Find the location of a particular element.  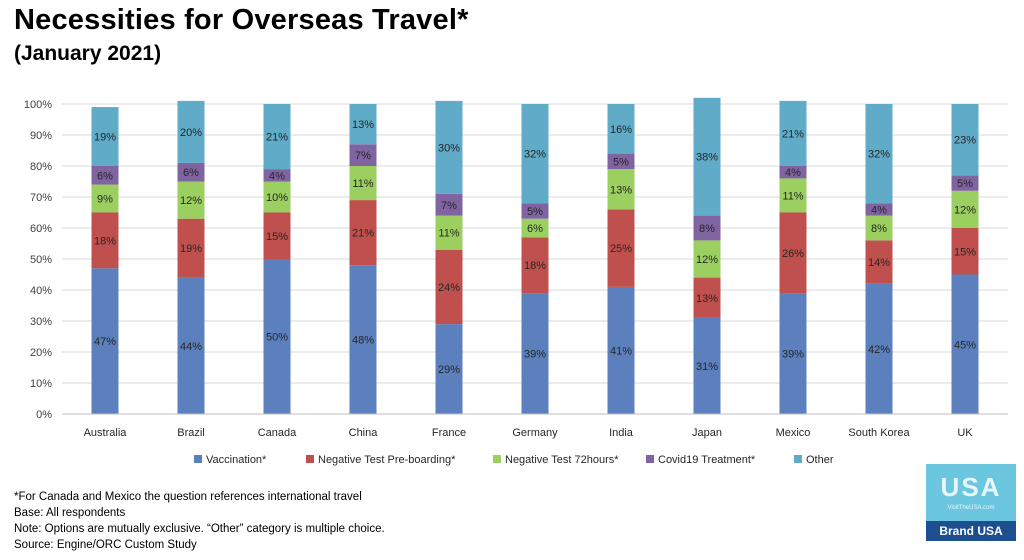

x-tick-label: Germany is located at coordinates (535, 433).